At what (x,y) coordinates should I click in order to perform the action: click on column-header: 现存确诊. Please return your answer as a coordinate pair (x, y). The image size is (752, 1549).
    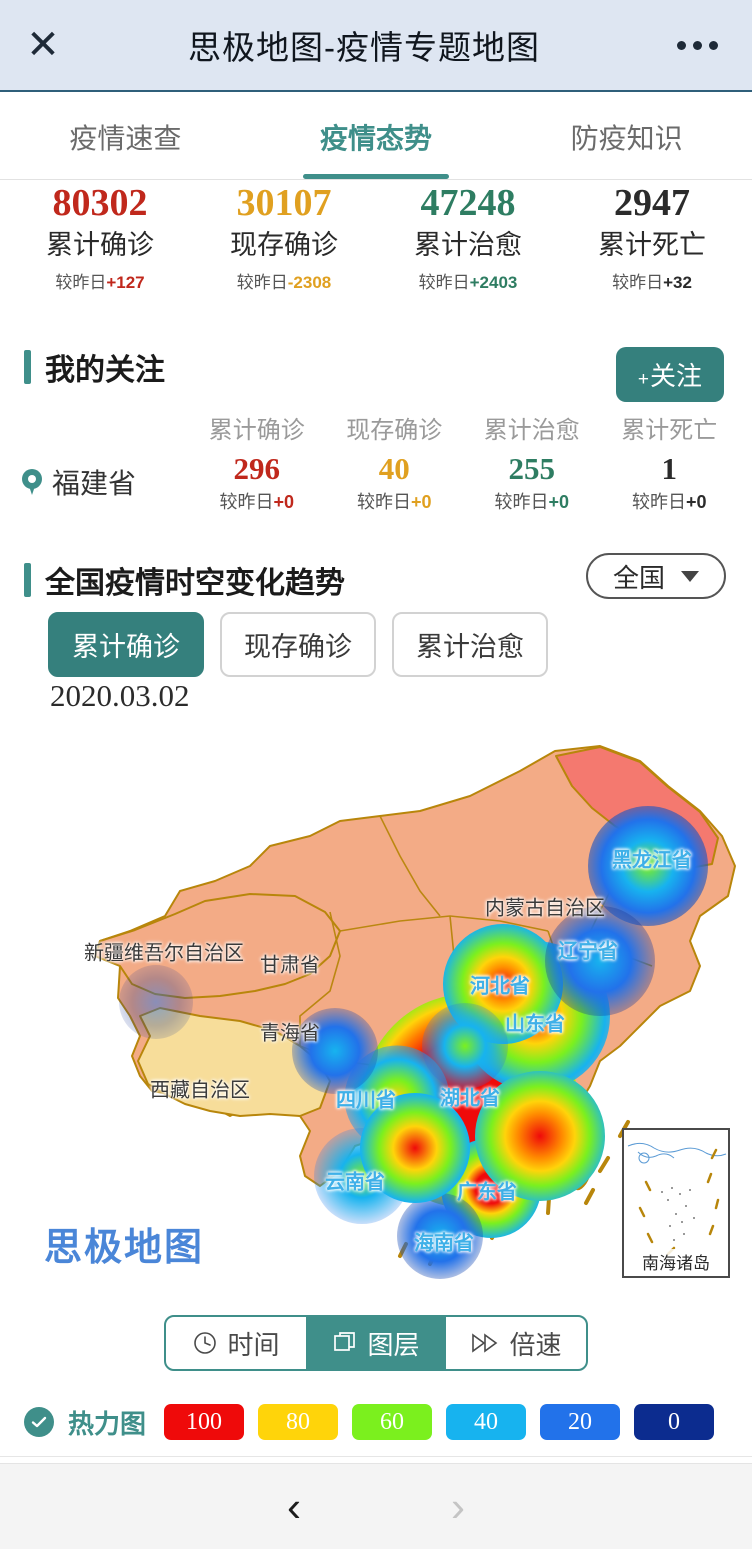
    Looking at the image, I should click on (394, 430).